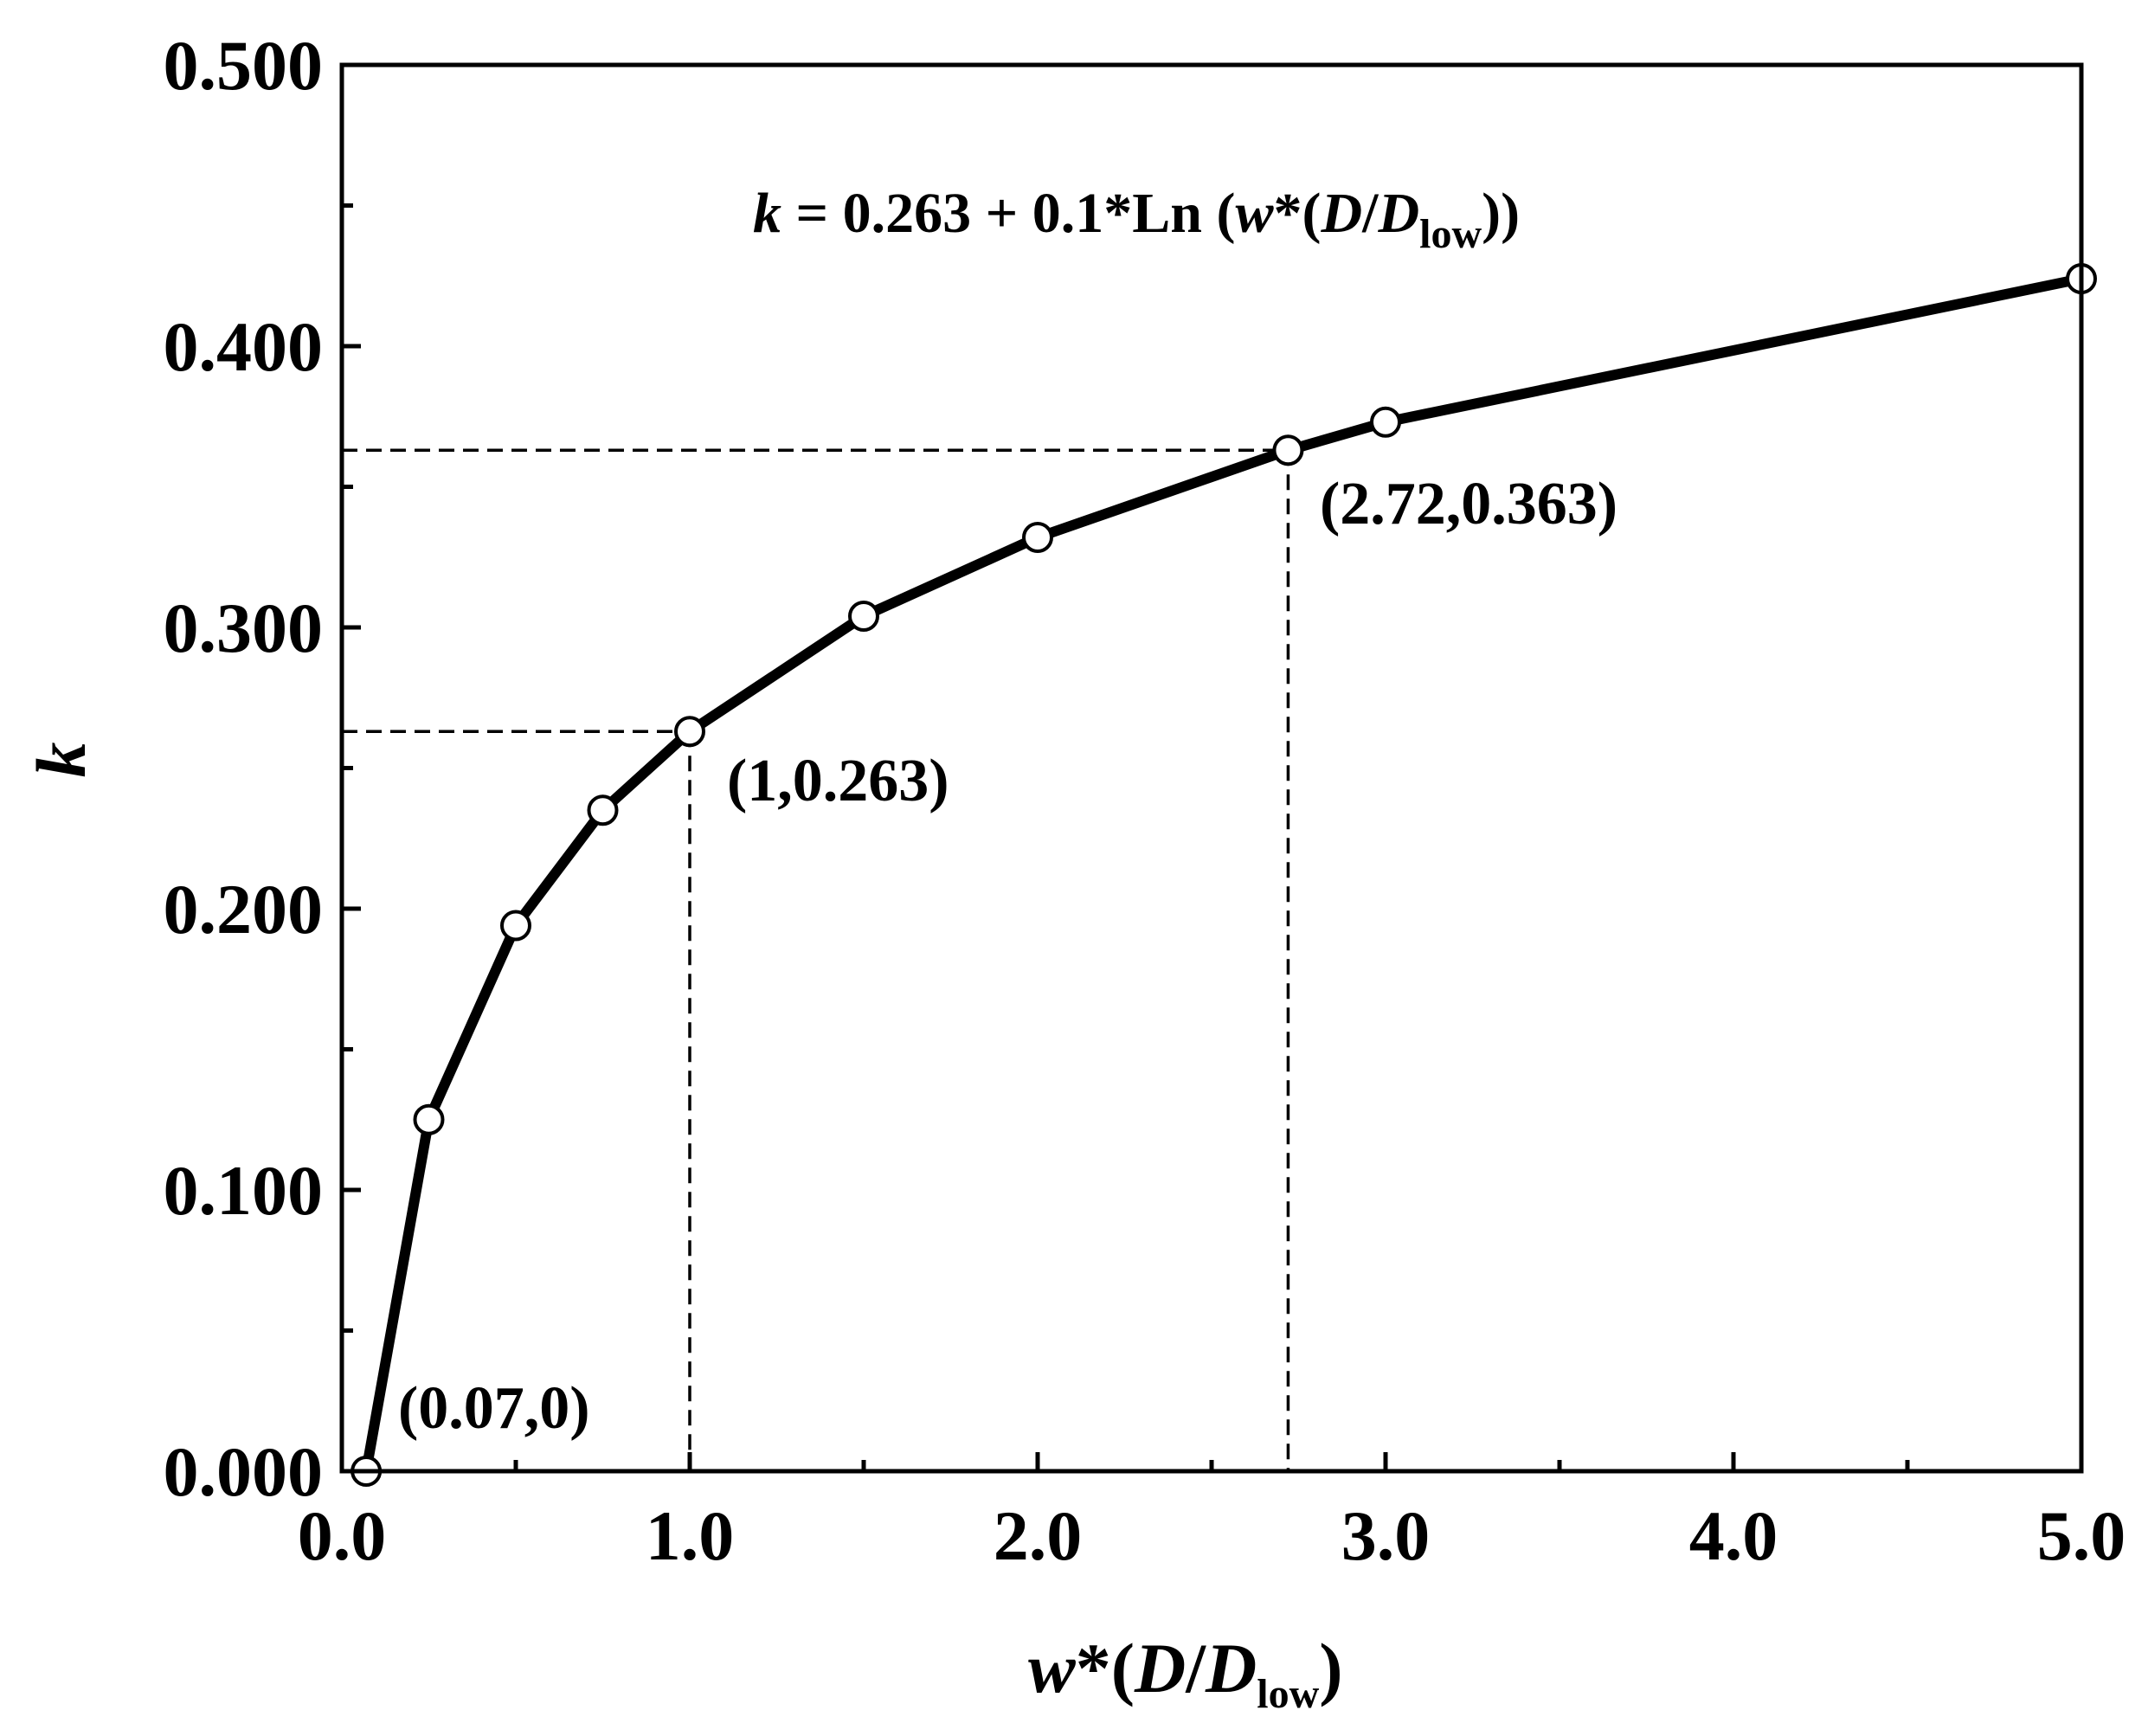  What do you see at coordinates (838, 781) in the screenshot?
I see `annotation-midpoint: (1,0.263)` at bounding box center [838, 781].